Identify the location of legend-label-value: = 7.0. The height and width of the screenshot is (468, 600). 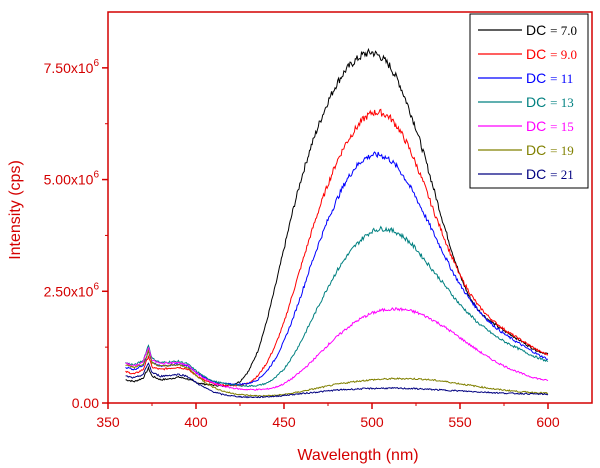
(563, 30).